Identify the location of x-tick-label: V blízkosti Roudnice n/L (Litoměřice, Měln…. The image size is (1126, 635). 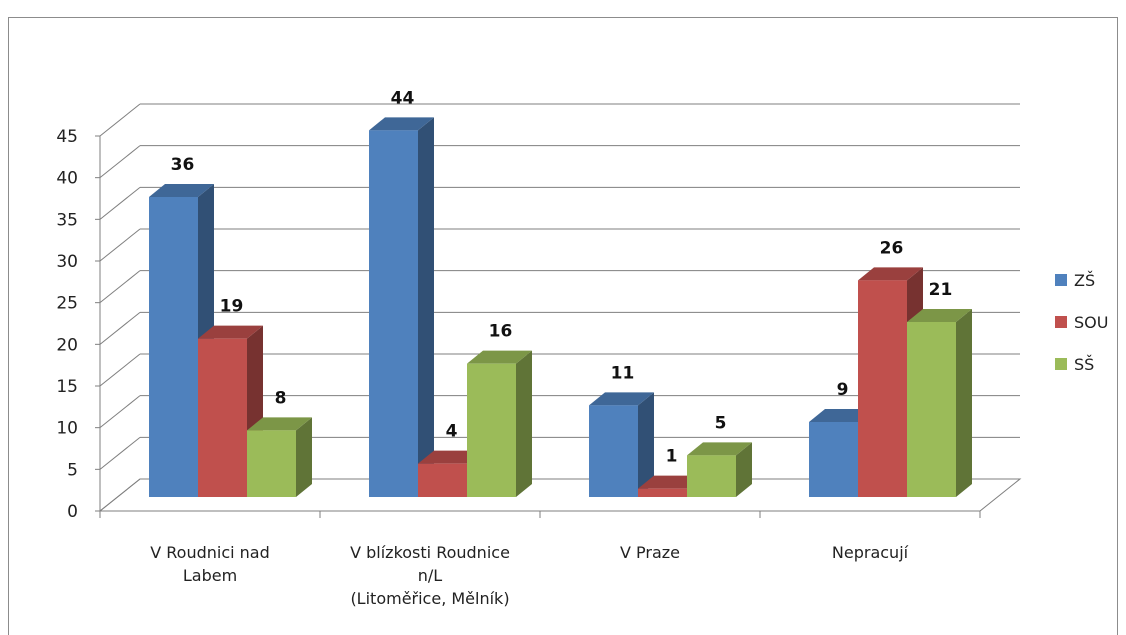
(430, 575).